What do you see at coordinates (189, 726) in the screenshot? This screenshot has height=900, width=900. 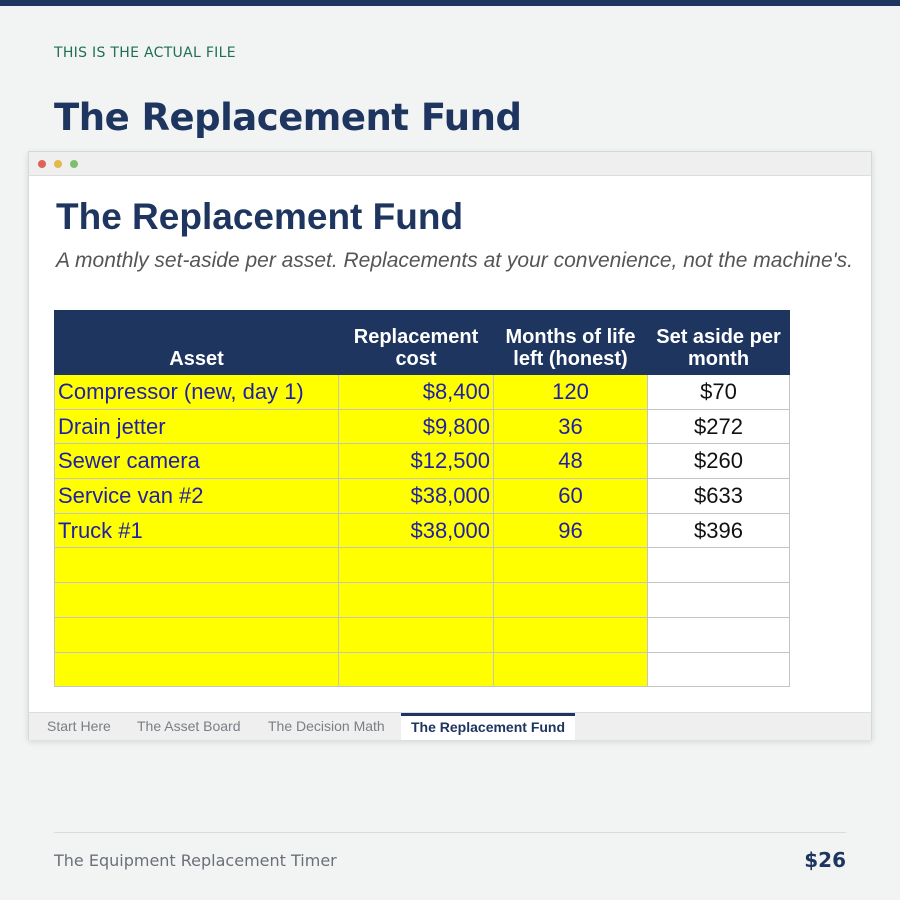 I see `tab-asset-board: The Asset Board` at bounding box center [189, 726].